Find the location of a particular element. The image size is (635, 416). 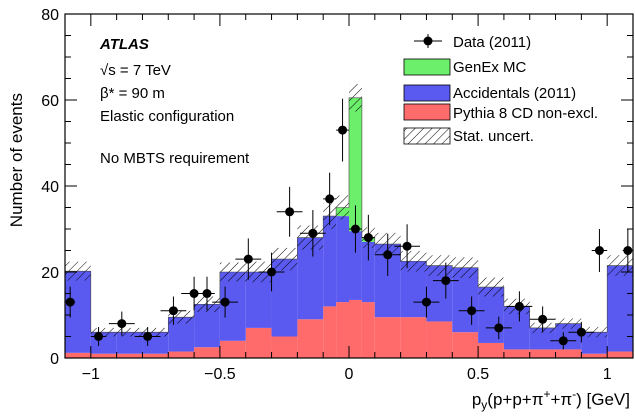

legend-entry-pythia: Pythia 8 CD non-excl. is located at coordinates (500, 112).